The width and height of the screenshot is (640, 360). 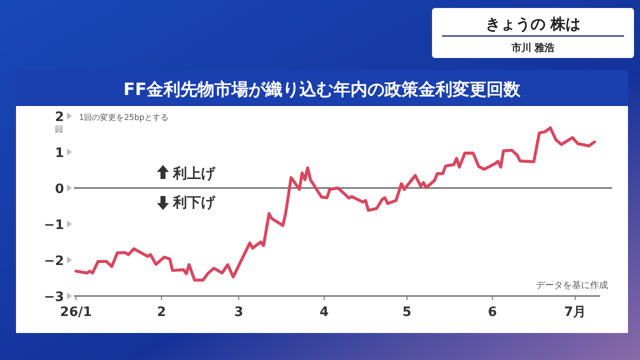 What do you see at coordinates (532, 48) in the screenshot?
I see `text: 市川 雅浩` at bounding box center [532, 48].